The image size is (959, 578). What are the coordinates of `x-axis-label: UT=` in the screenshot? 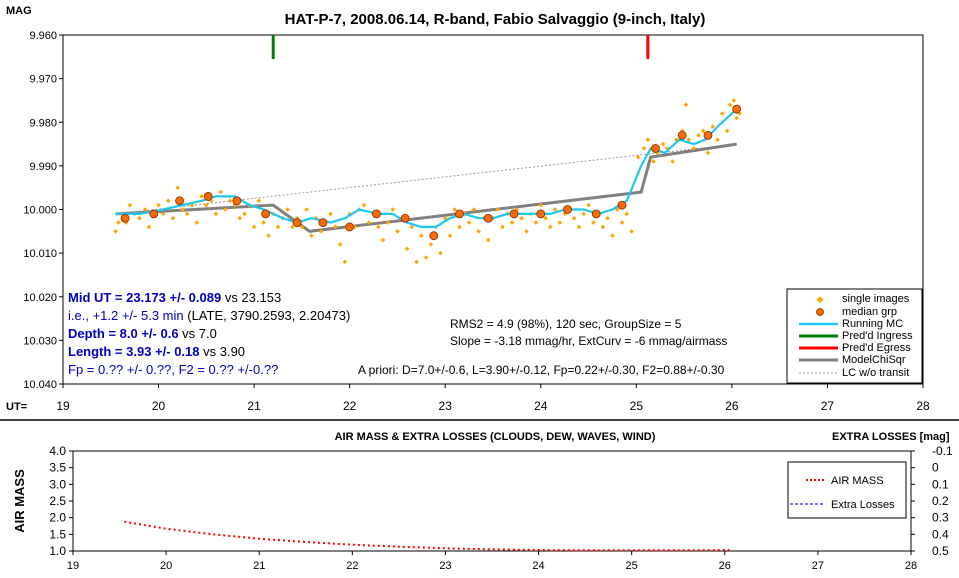 It's located at (16, 407).